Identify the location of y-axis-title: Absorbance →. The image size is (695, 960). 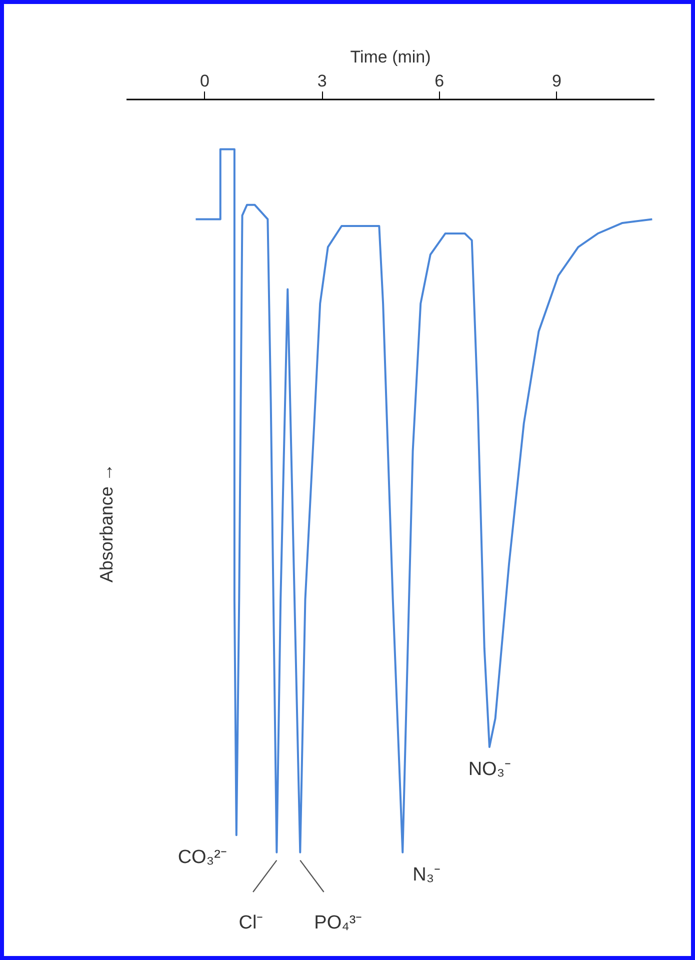
(106, 523).